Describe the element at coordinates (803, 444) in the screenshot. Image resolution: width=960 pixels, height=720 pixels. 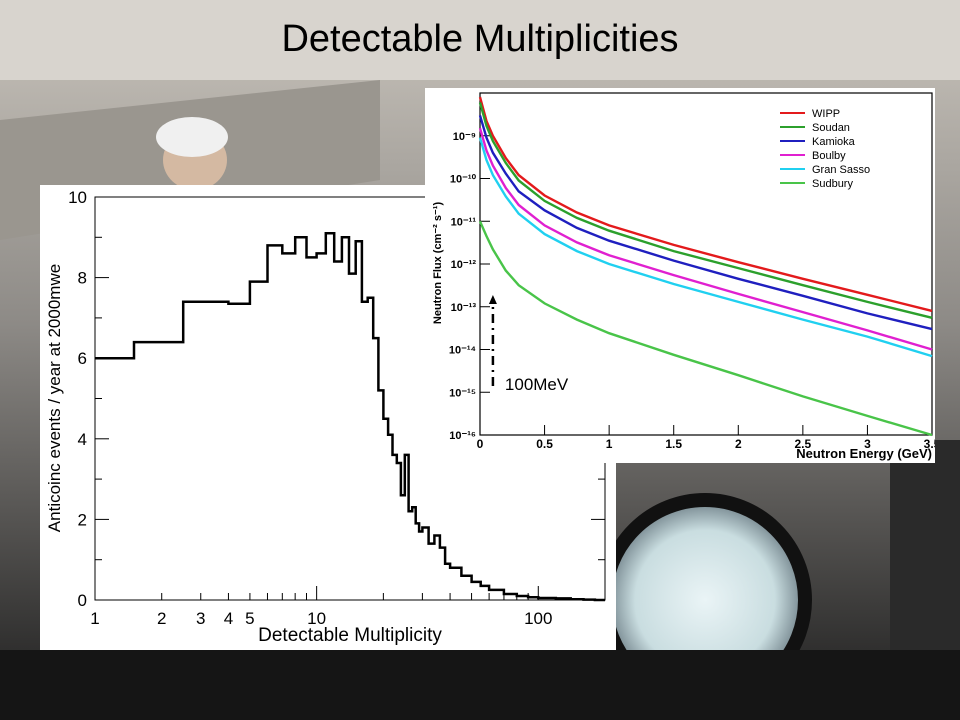
I see `x-tick-label: 2.5` at that location.